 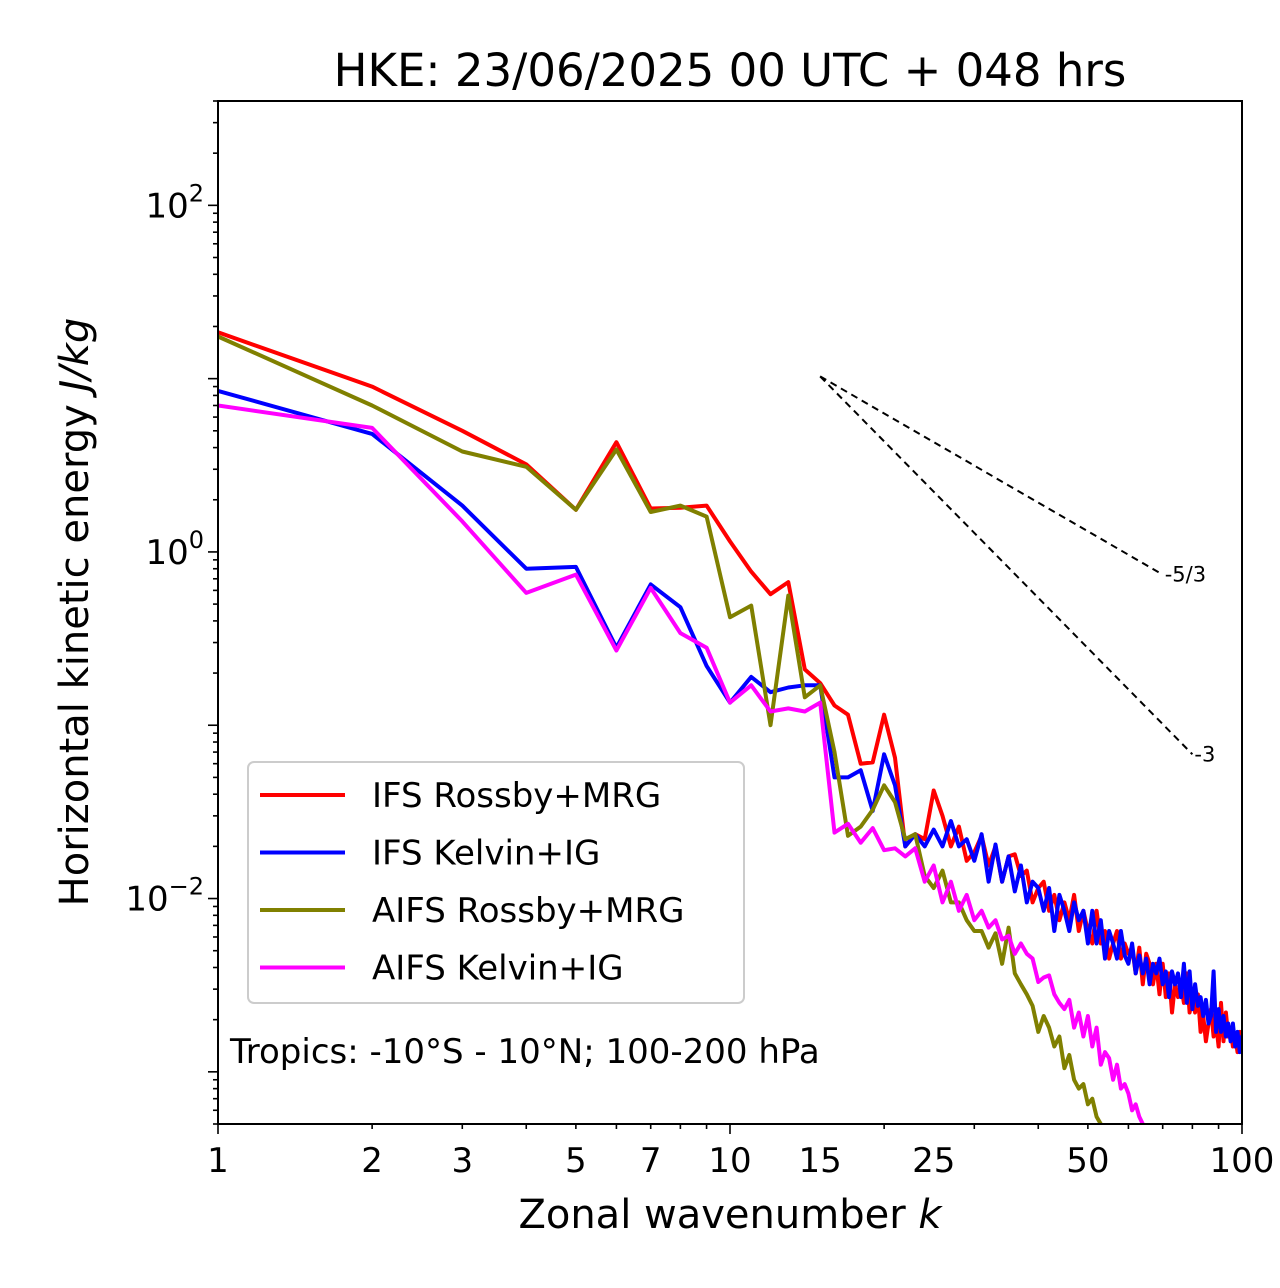 What do you see at coordinates (528, 911) in the screenshot?
I see `legend-label: AIFS Rossby+MRG` at bounding box center [528, 911].